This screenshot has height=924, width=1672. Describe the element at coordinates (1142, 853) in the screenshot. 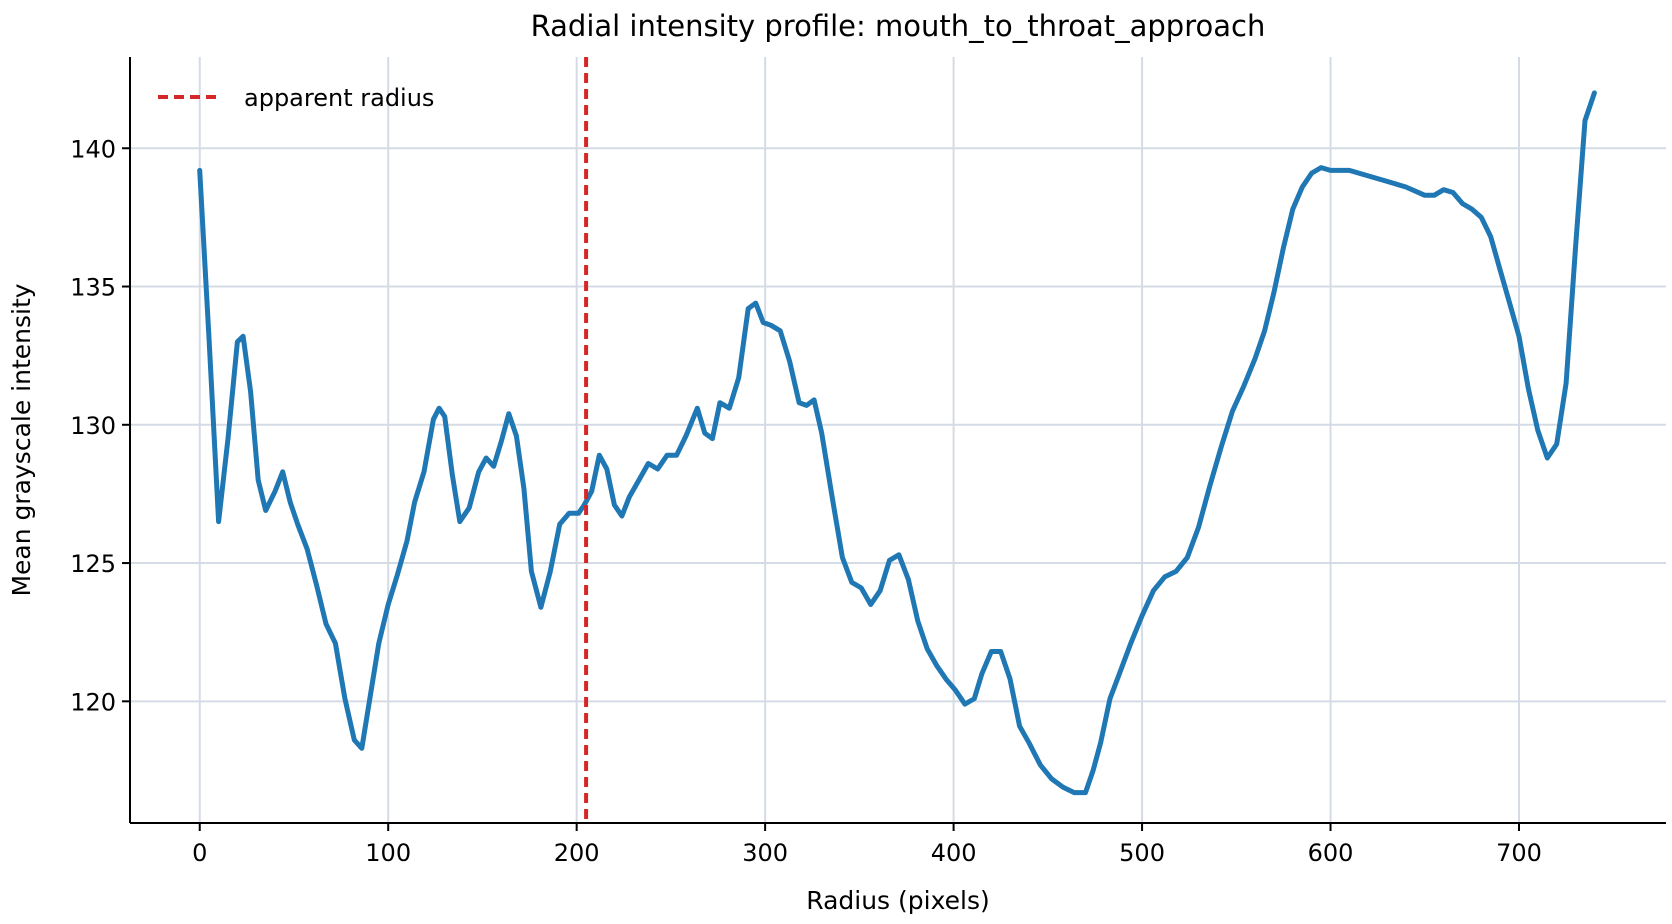

I see `x-tick-label: 500` at that location.